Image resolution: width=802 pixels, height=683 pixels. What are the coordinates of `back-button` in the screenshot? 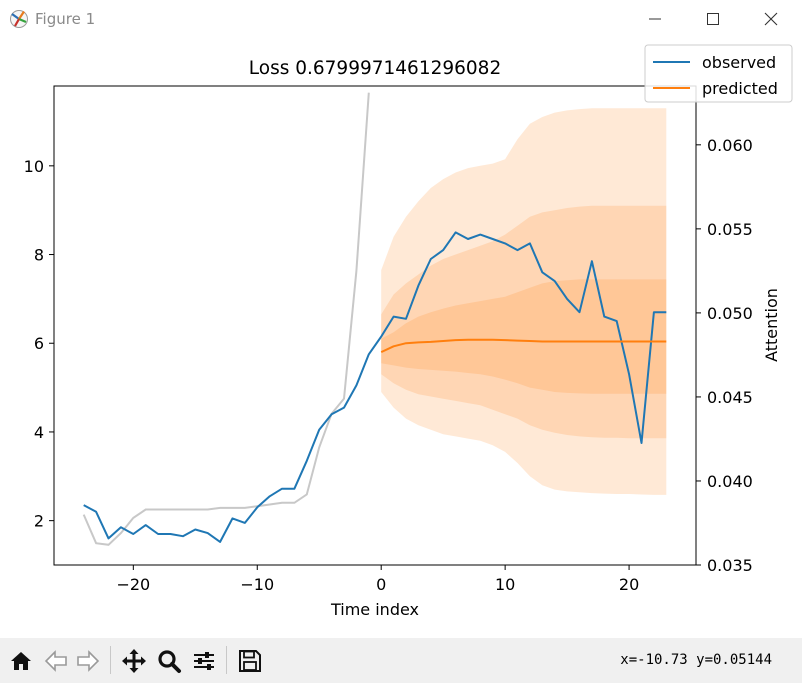 It's located at (55, 661).